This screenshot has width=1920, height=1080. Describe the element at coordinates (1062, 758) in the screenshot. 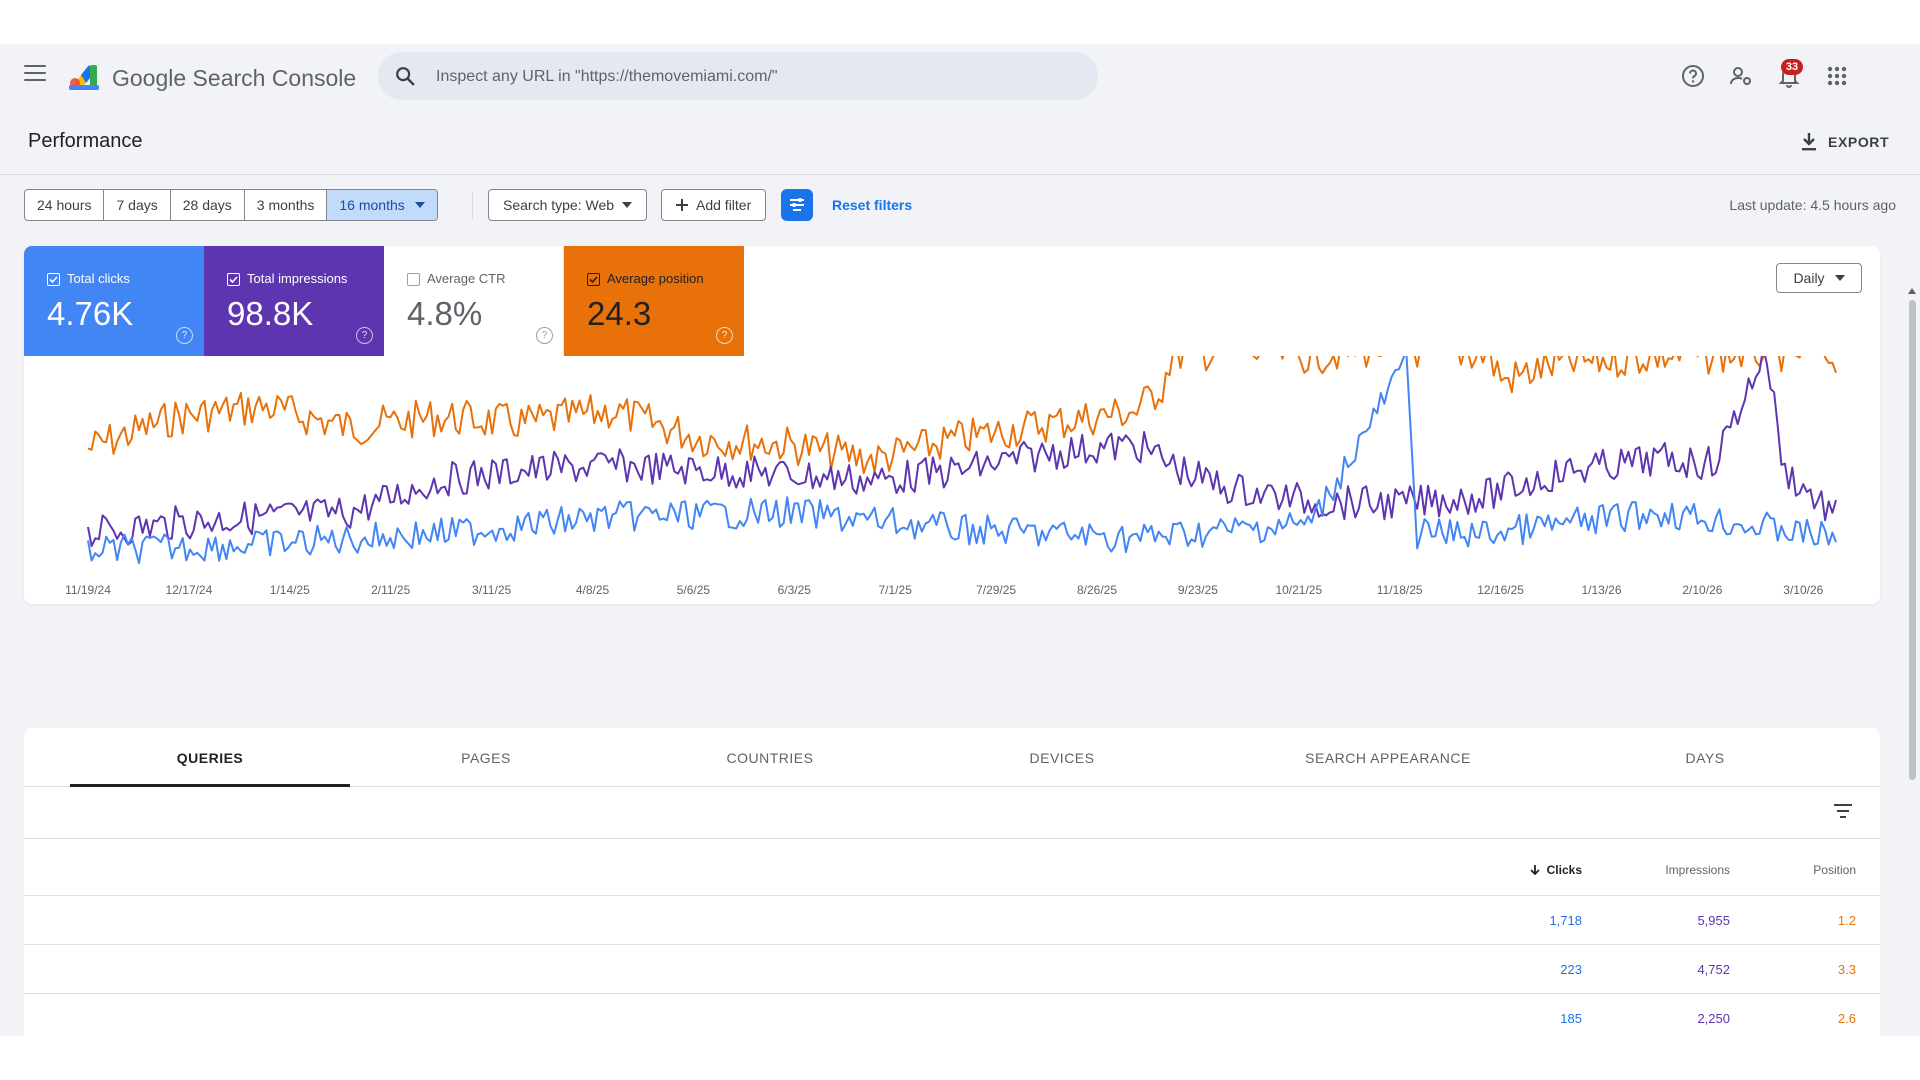

I see `tab-devices: DEVICES` at that location.